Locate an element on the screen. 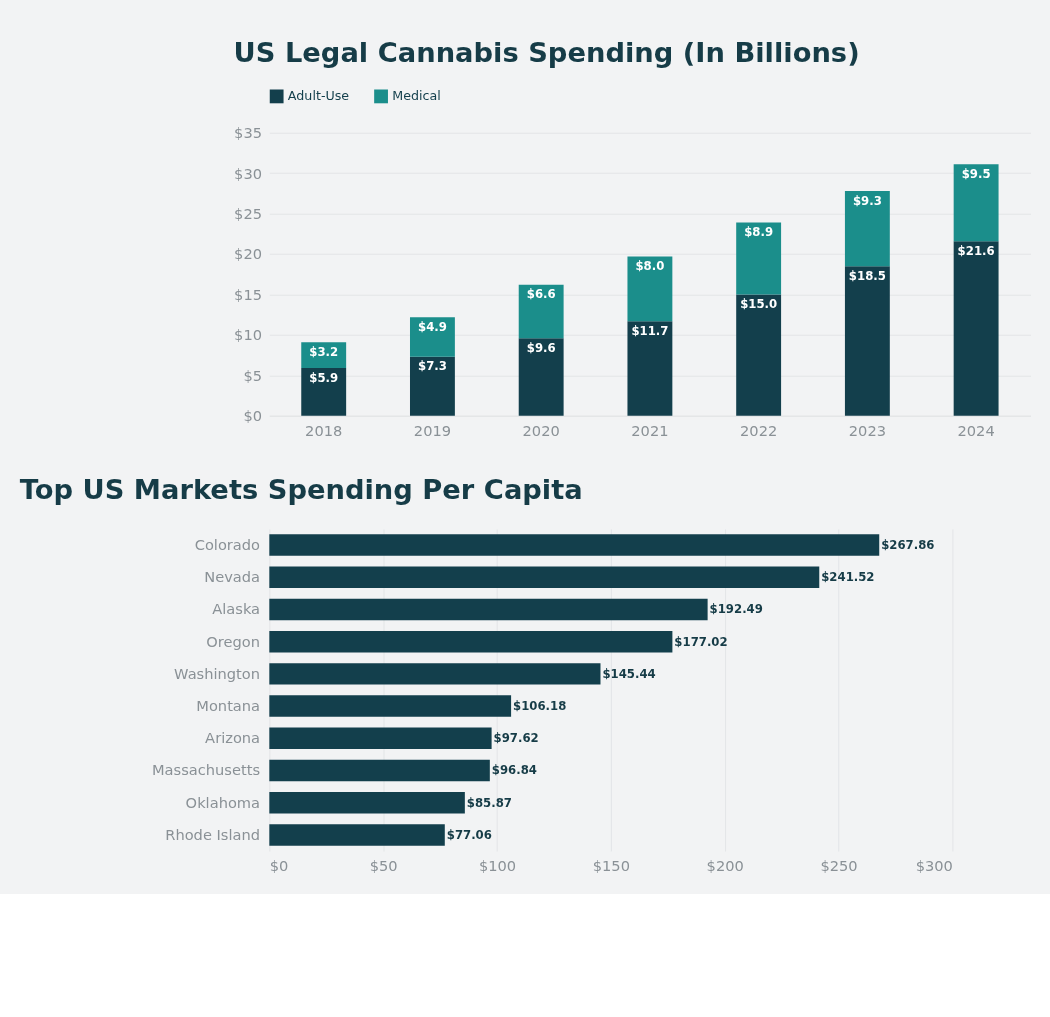 The image size is (1050, 1017). data-label: $177.02 is located at coordinates (701, 641).